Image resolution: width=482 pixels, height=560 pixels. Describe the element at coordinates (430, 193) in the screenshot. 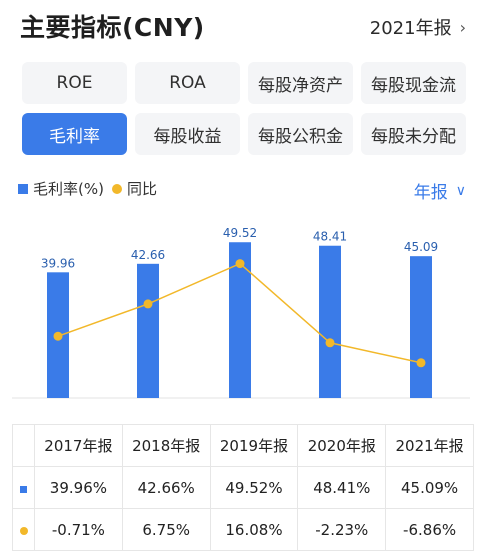

I see `frequency-label: 年报` at that location.